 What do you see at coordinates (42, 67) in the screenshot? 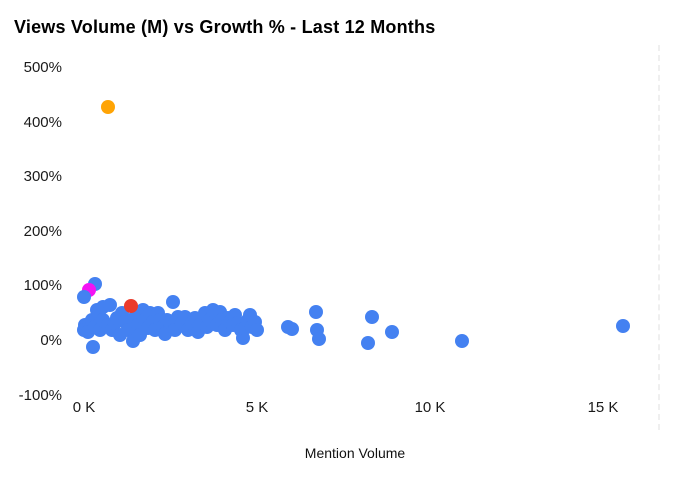
I see `y-axis-tick-label: 500%` at bounding box center [42, 67].